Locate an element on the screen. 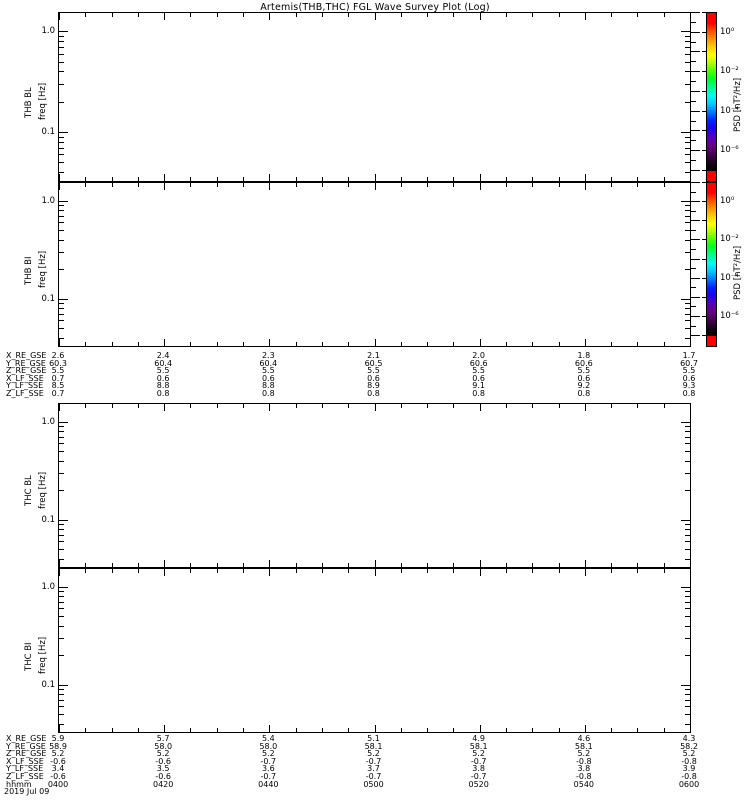 This screenshot has height=802, width=750. ephemeris-value: 60.3 is located at coordinates (58, 363).